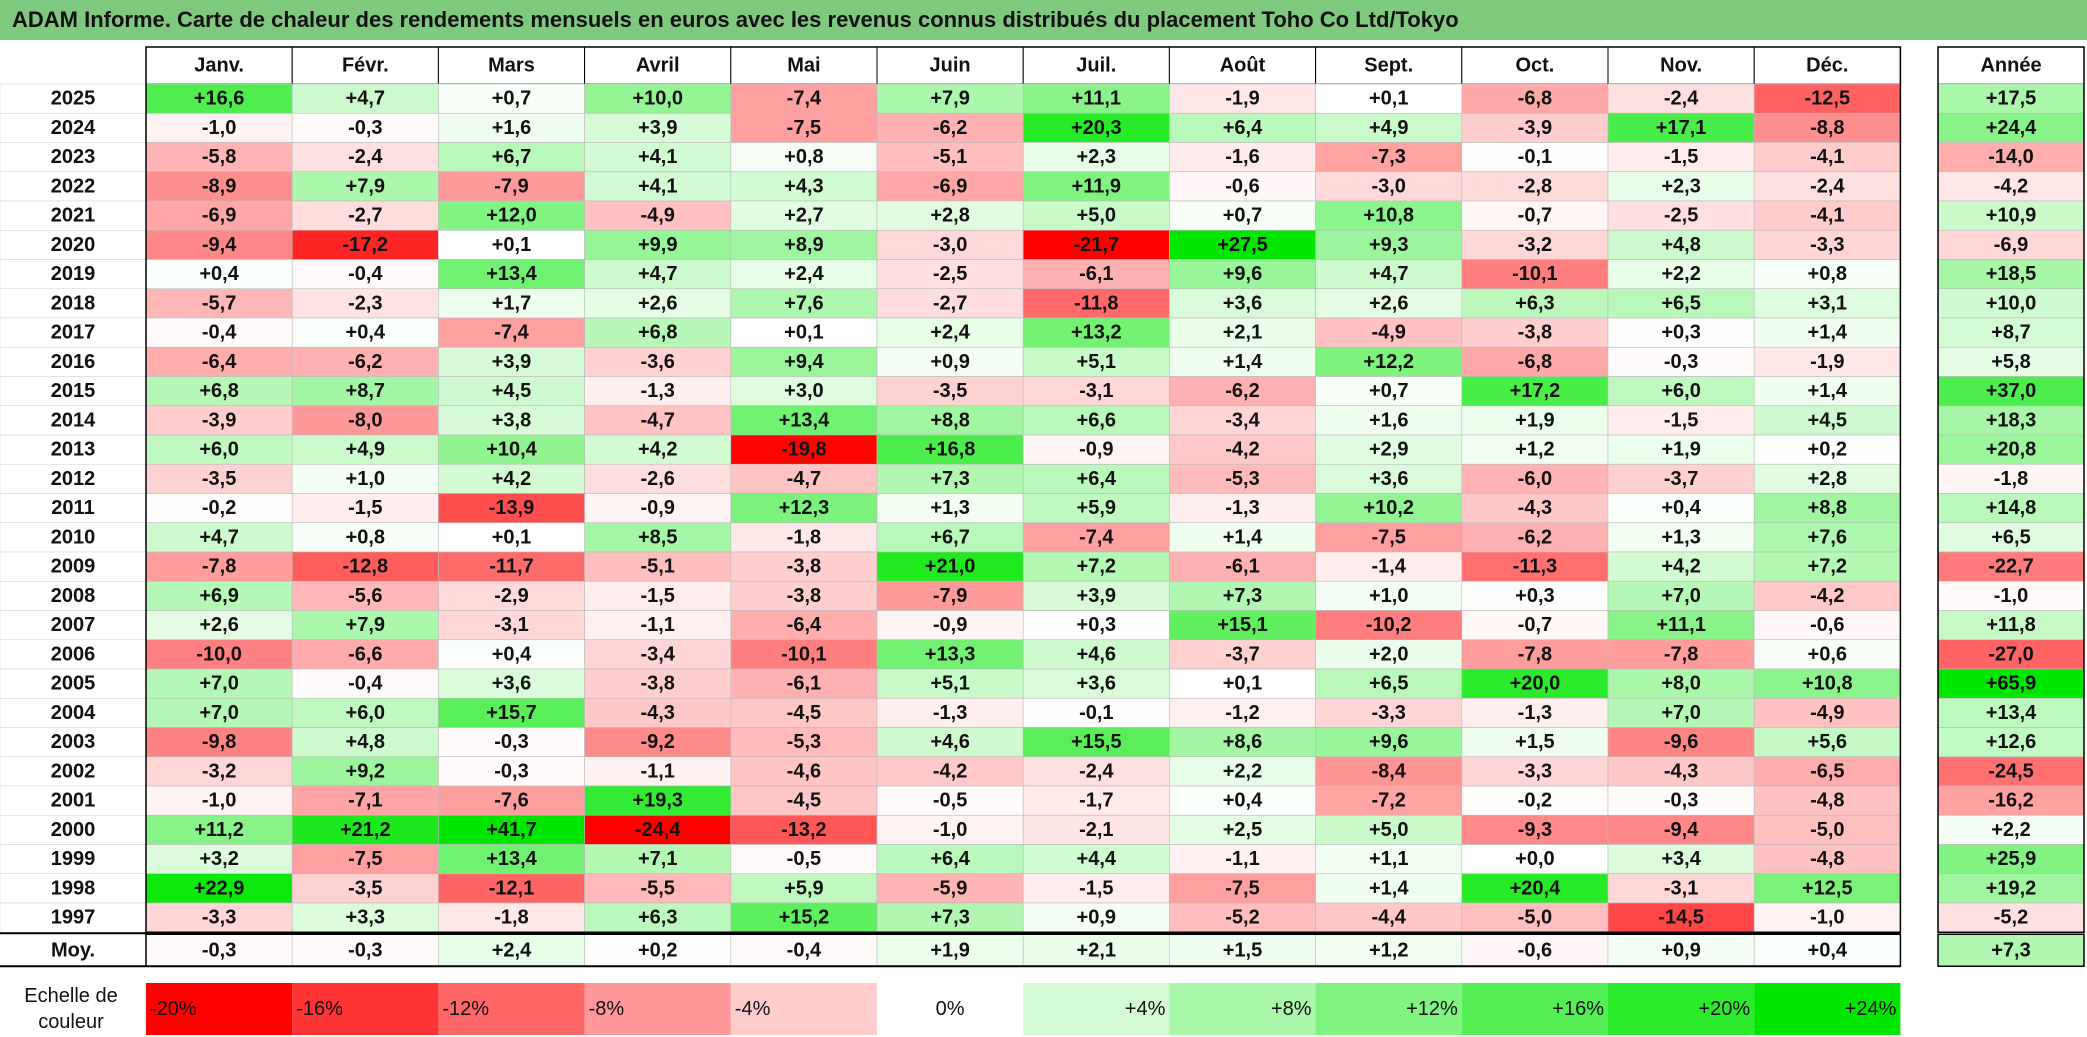  I want to click on heatmap-cell-value: -5,1, so click(657, 567).